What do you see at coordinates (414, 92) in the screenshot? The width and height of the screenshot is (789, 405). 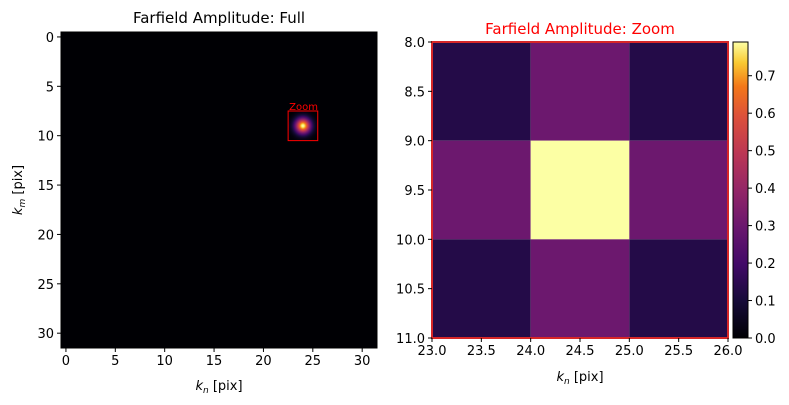 I see `y-tick-label: 8.5` at bounding box center [414, 92].